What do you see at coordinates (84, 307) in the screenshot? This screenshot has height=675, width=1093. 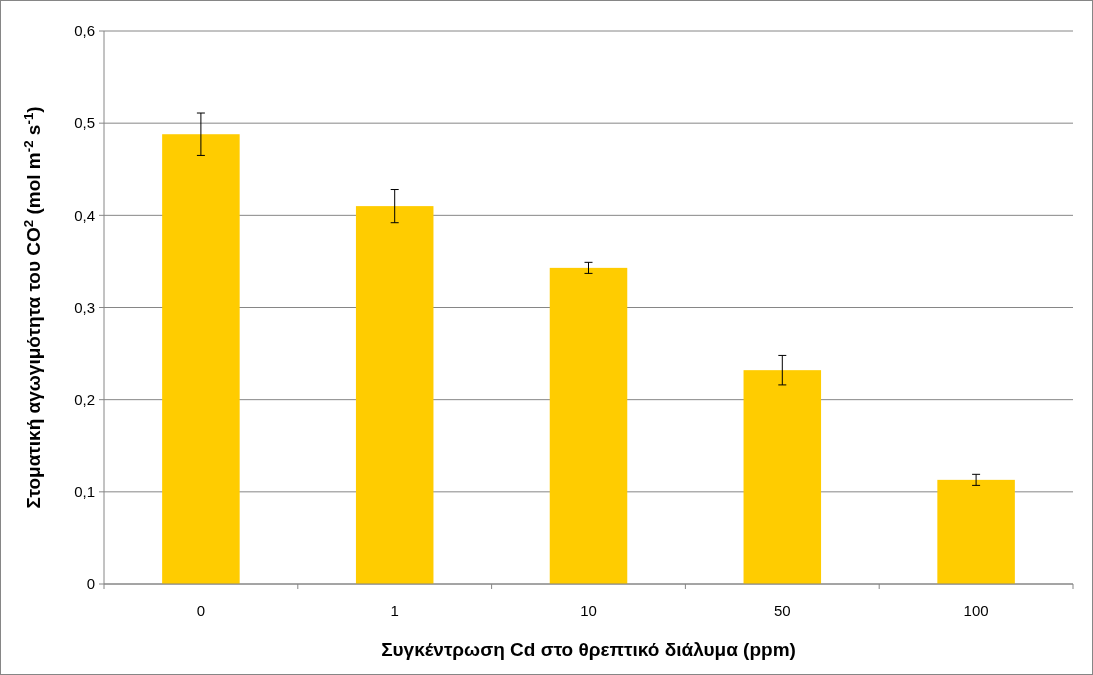 I see `y-tick-label: 0,3` at bounding box center [84, 307].